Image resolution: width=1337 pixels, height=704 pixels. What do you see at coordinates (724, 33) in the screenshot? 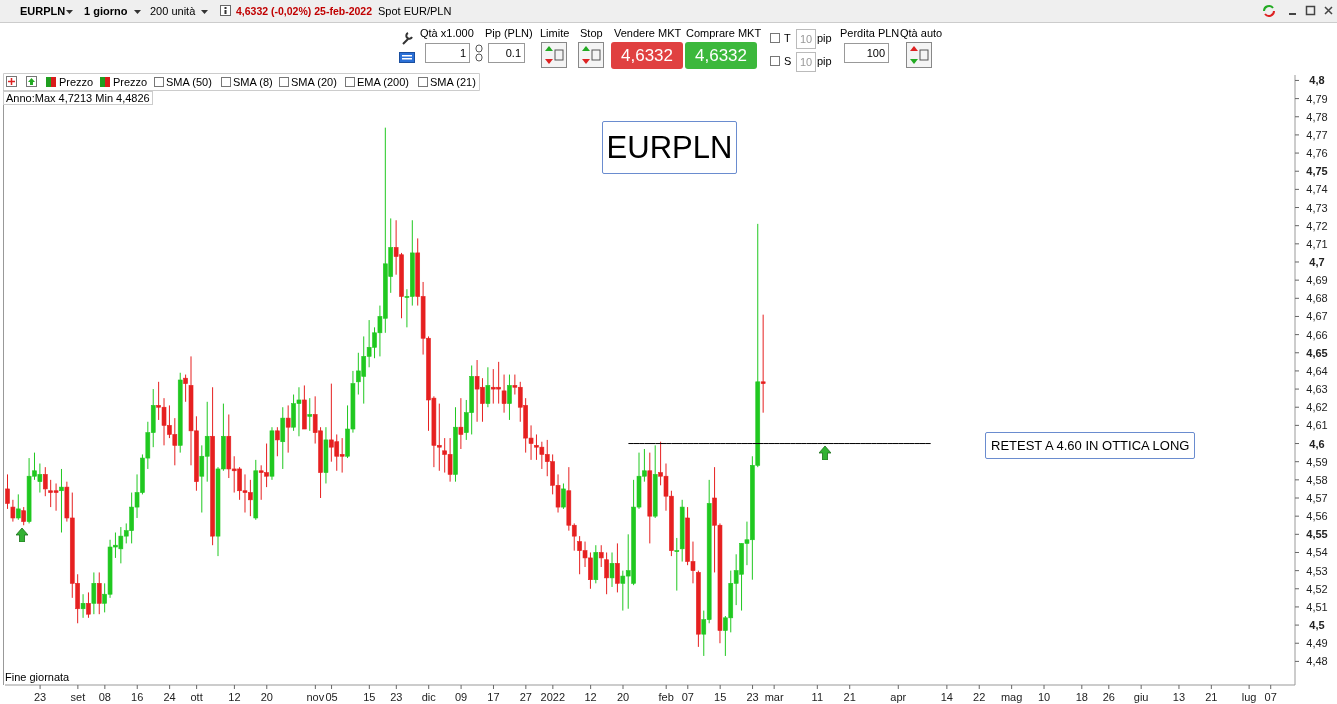
I see `text: Comprare MKT` at bounding box center [724, 33].